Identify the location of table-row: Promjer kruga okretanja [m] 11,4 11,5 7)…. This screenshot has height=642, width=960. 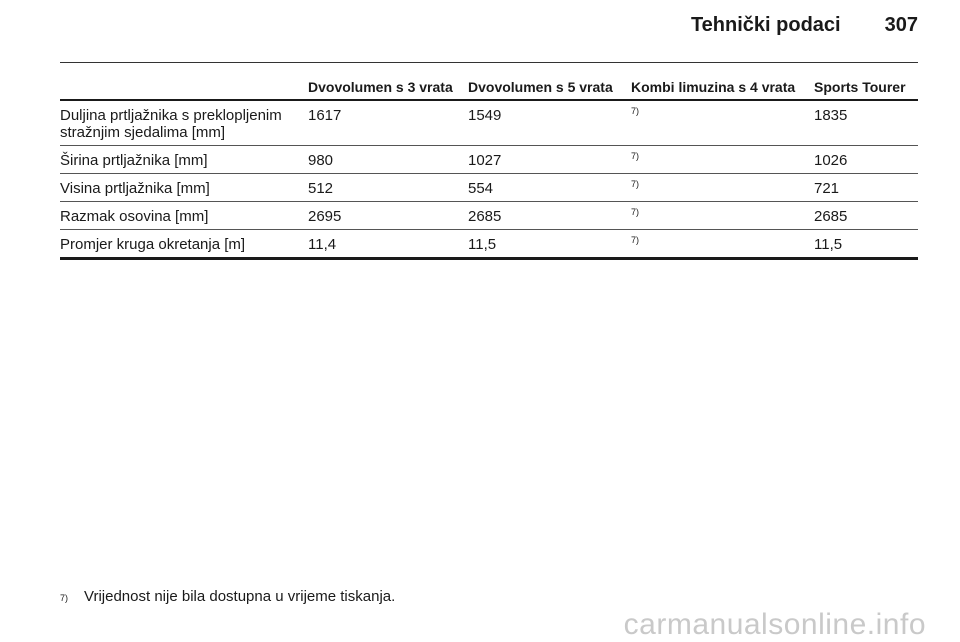
(489, 244).